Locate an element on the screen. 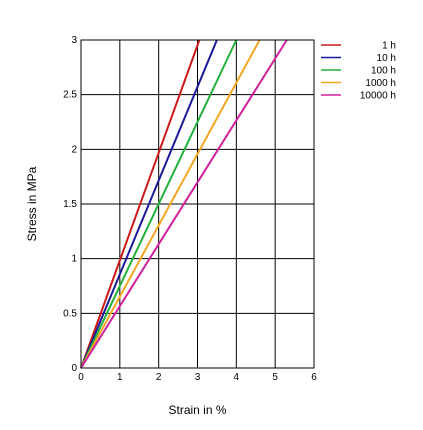 This screenshot has height=430, width=423. x-tick-label: 6 is located at coordinates (314, 377).